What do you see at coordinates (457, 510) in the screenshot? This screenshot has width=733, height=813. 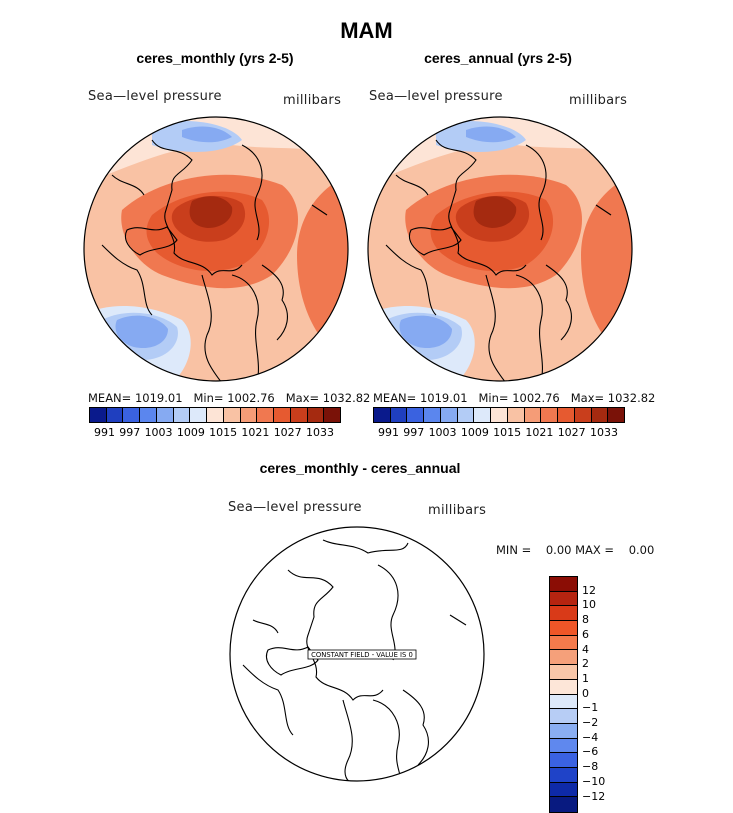 I see `diff-units-label: millibars` at bounding box center [457, 510].